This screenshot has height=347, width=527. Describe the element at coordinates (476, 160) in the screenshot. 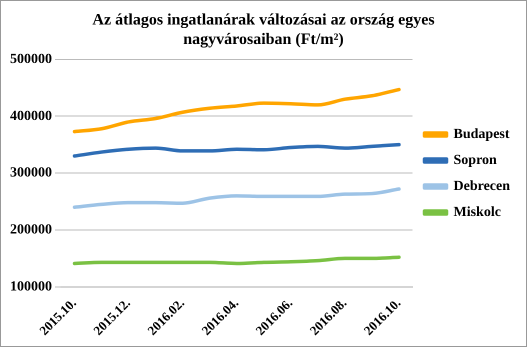

I see `legend-label: Sopron` at that location.